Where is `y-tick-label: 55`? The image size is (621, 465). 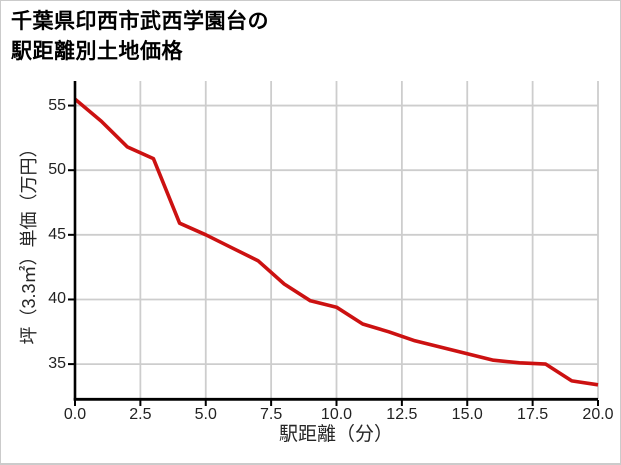
y-tick-label: 55 is located at coordinates (57, 105).